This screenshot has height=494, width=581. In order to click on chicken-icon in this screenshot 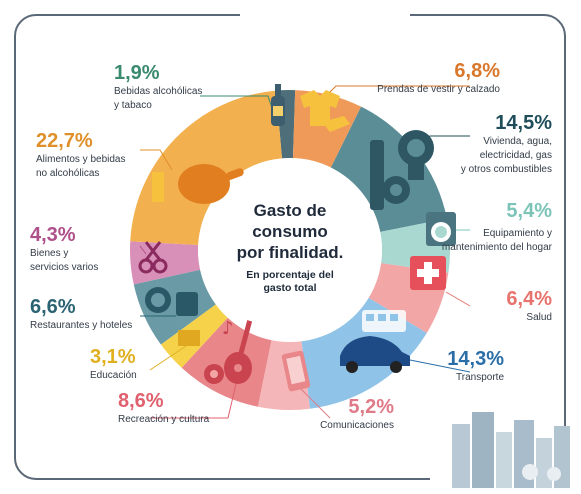, I will do `click(211, 184)`.